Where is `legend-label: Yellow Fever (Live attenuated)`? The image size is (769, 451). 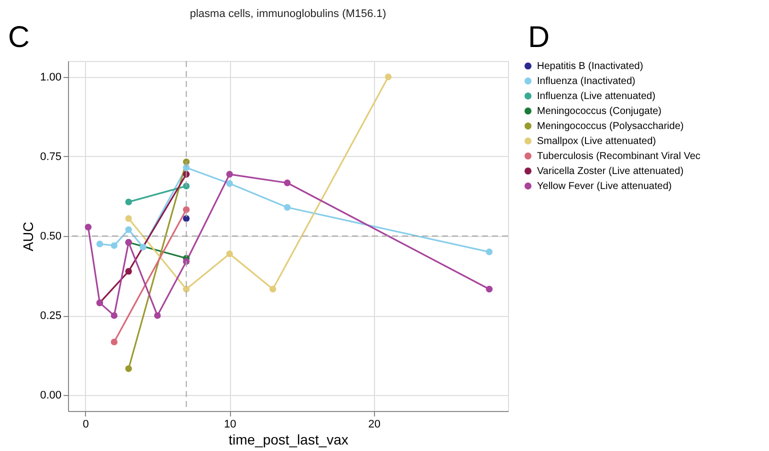 legend-label: Yellow Fever (Live attenuated) is located at coordinates (604, 186).